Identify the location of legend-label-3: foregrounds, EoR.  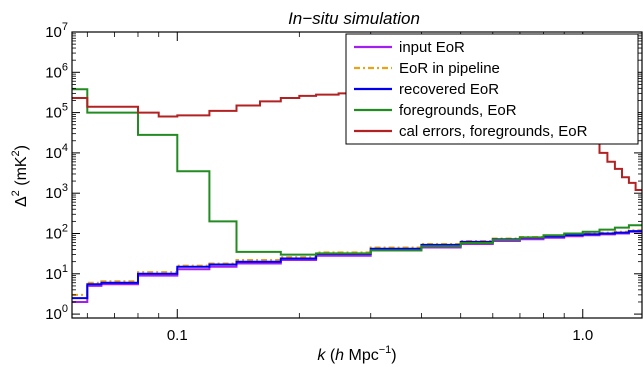
(458, 110).